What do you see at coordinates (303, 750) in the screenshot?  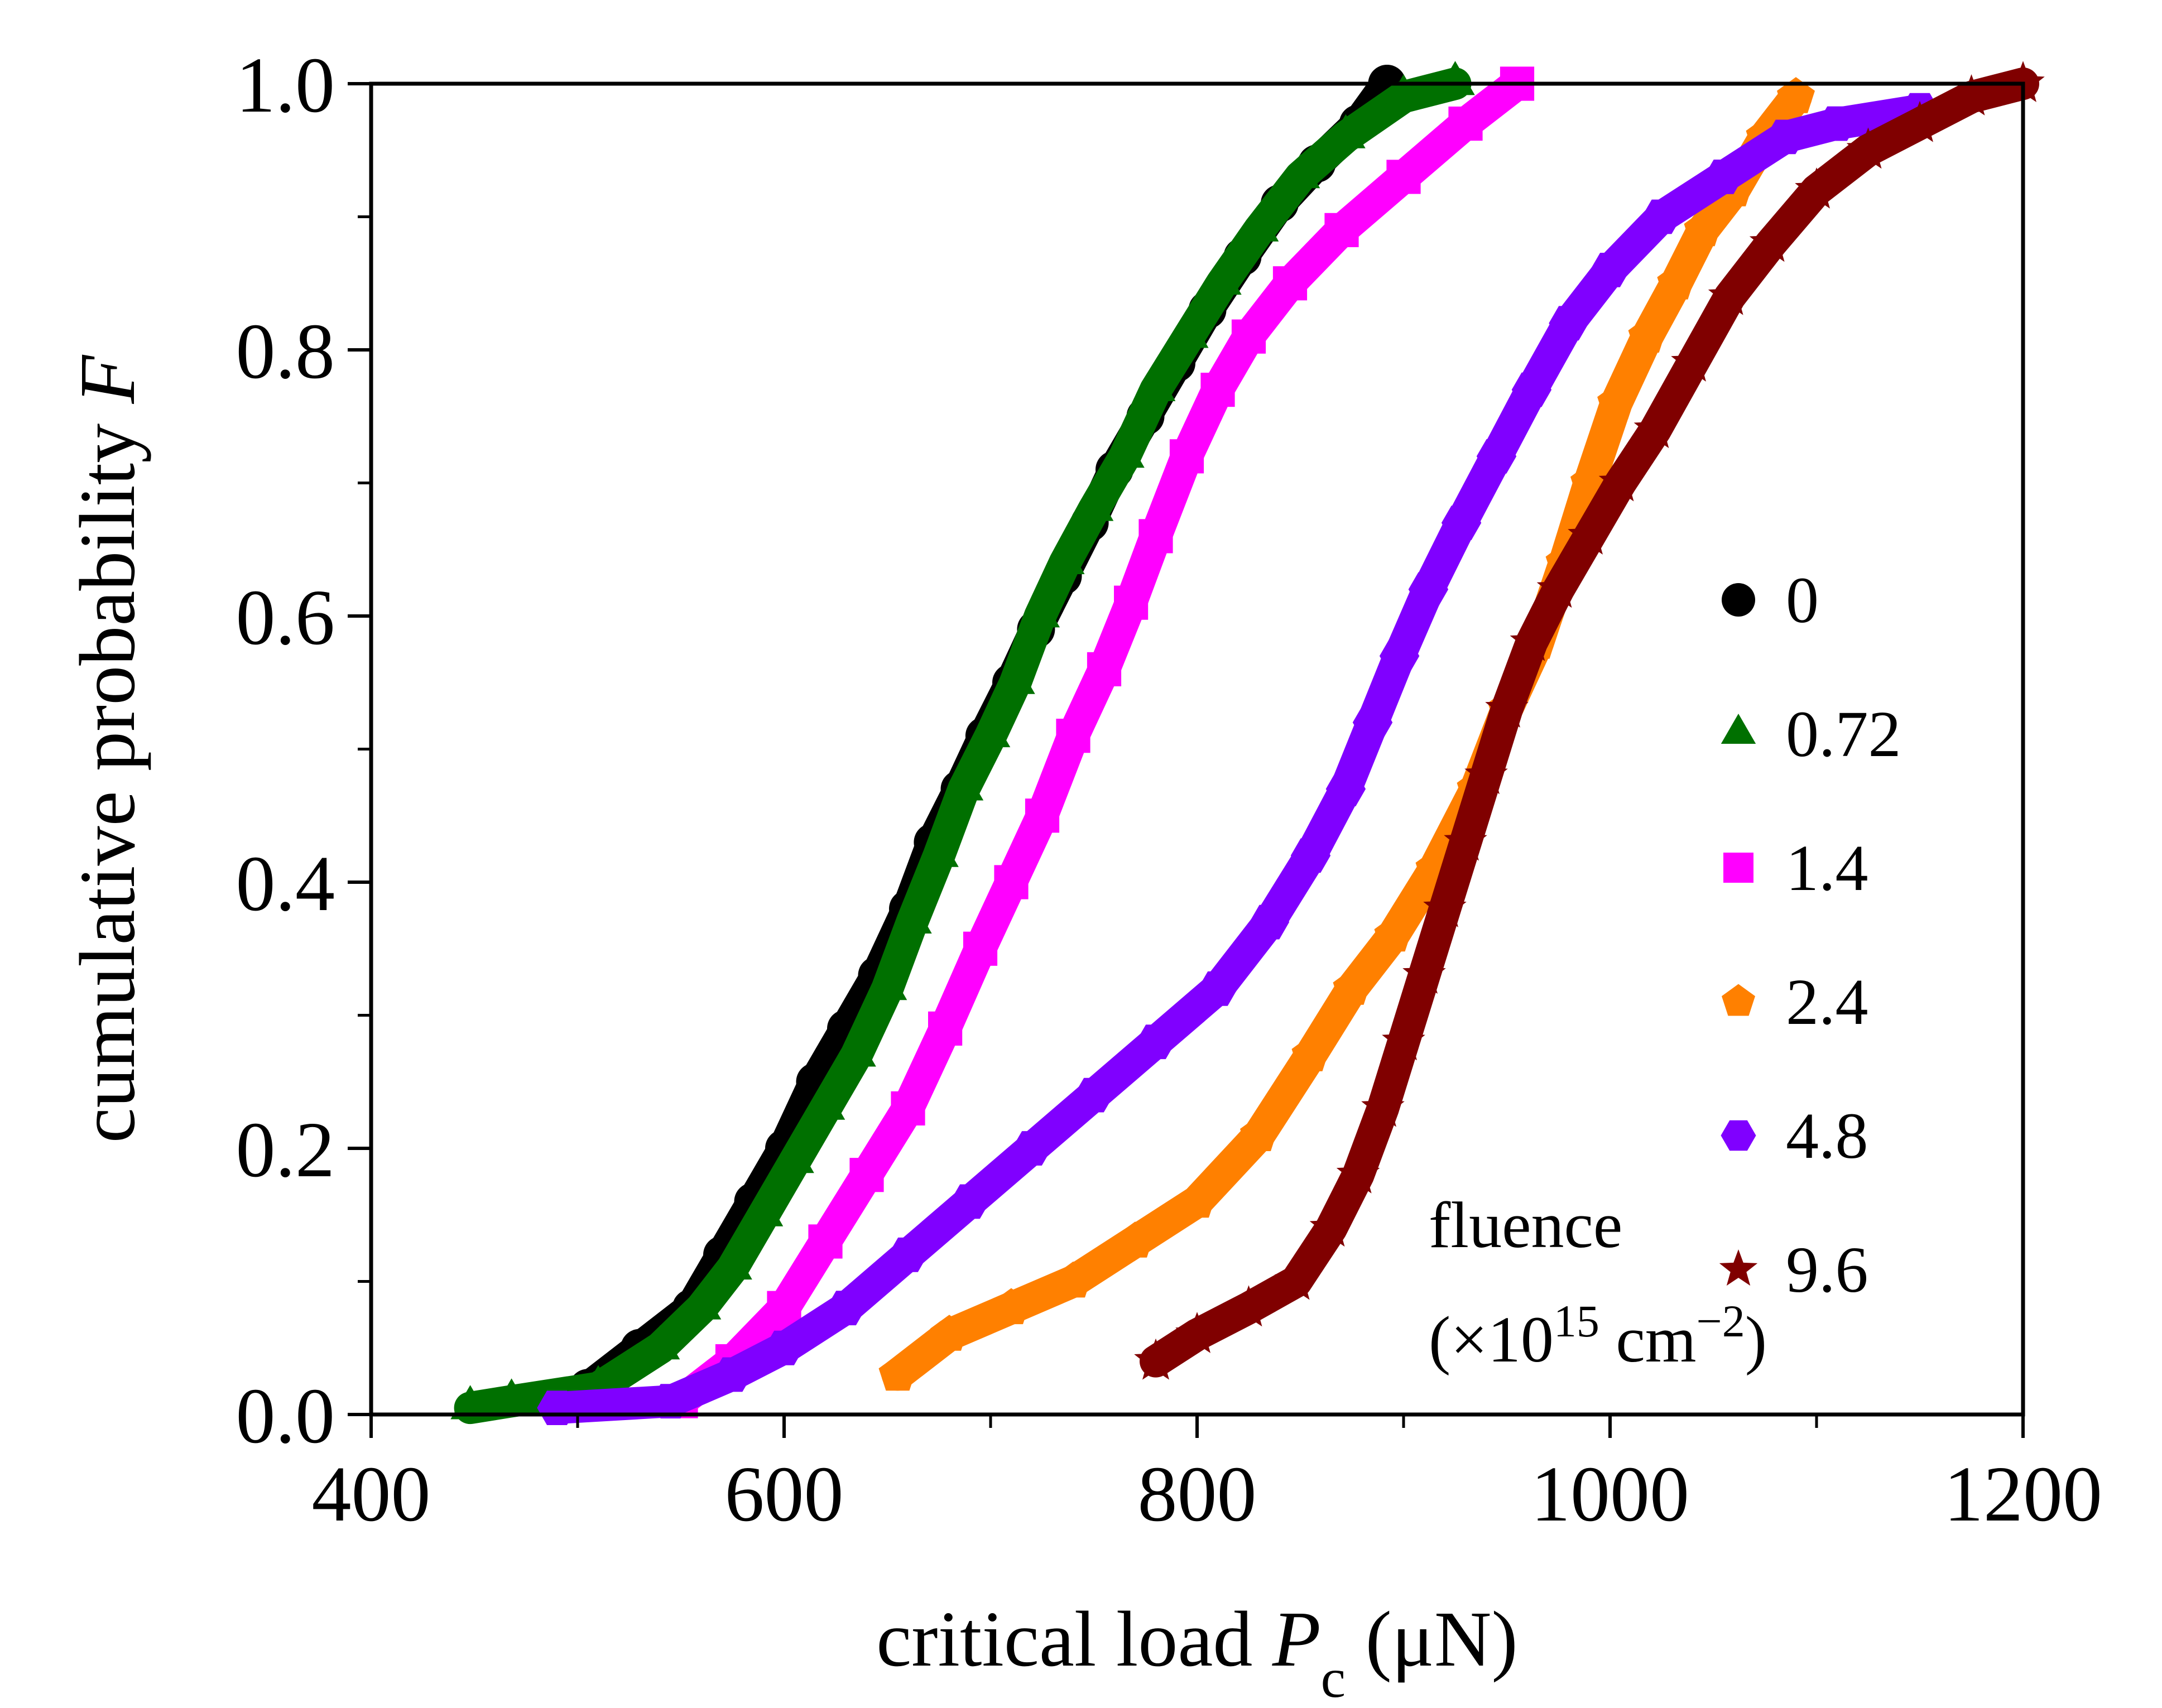 I see `y-axis-ticks: 0.0 0.2 0.4 0.6 0.8 1.0` at bounding box center [303, 750].